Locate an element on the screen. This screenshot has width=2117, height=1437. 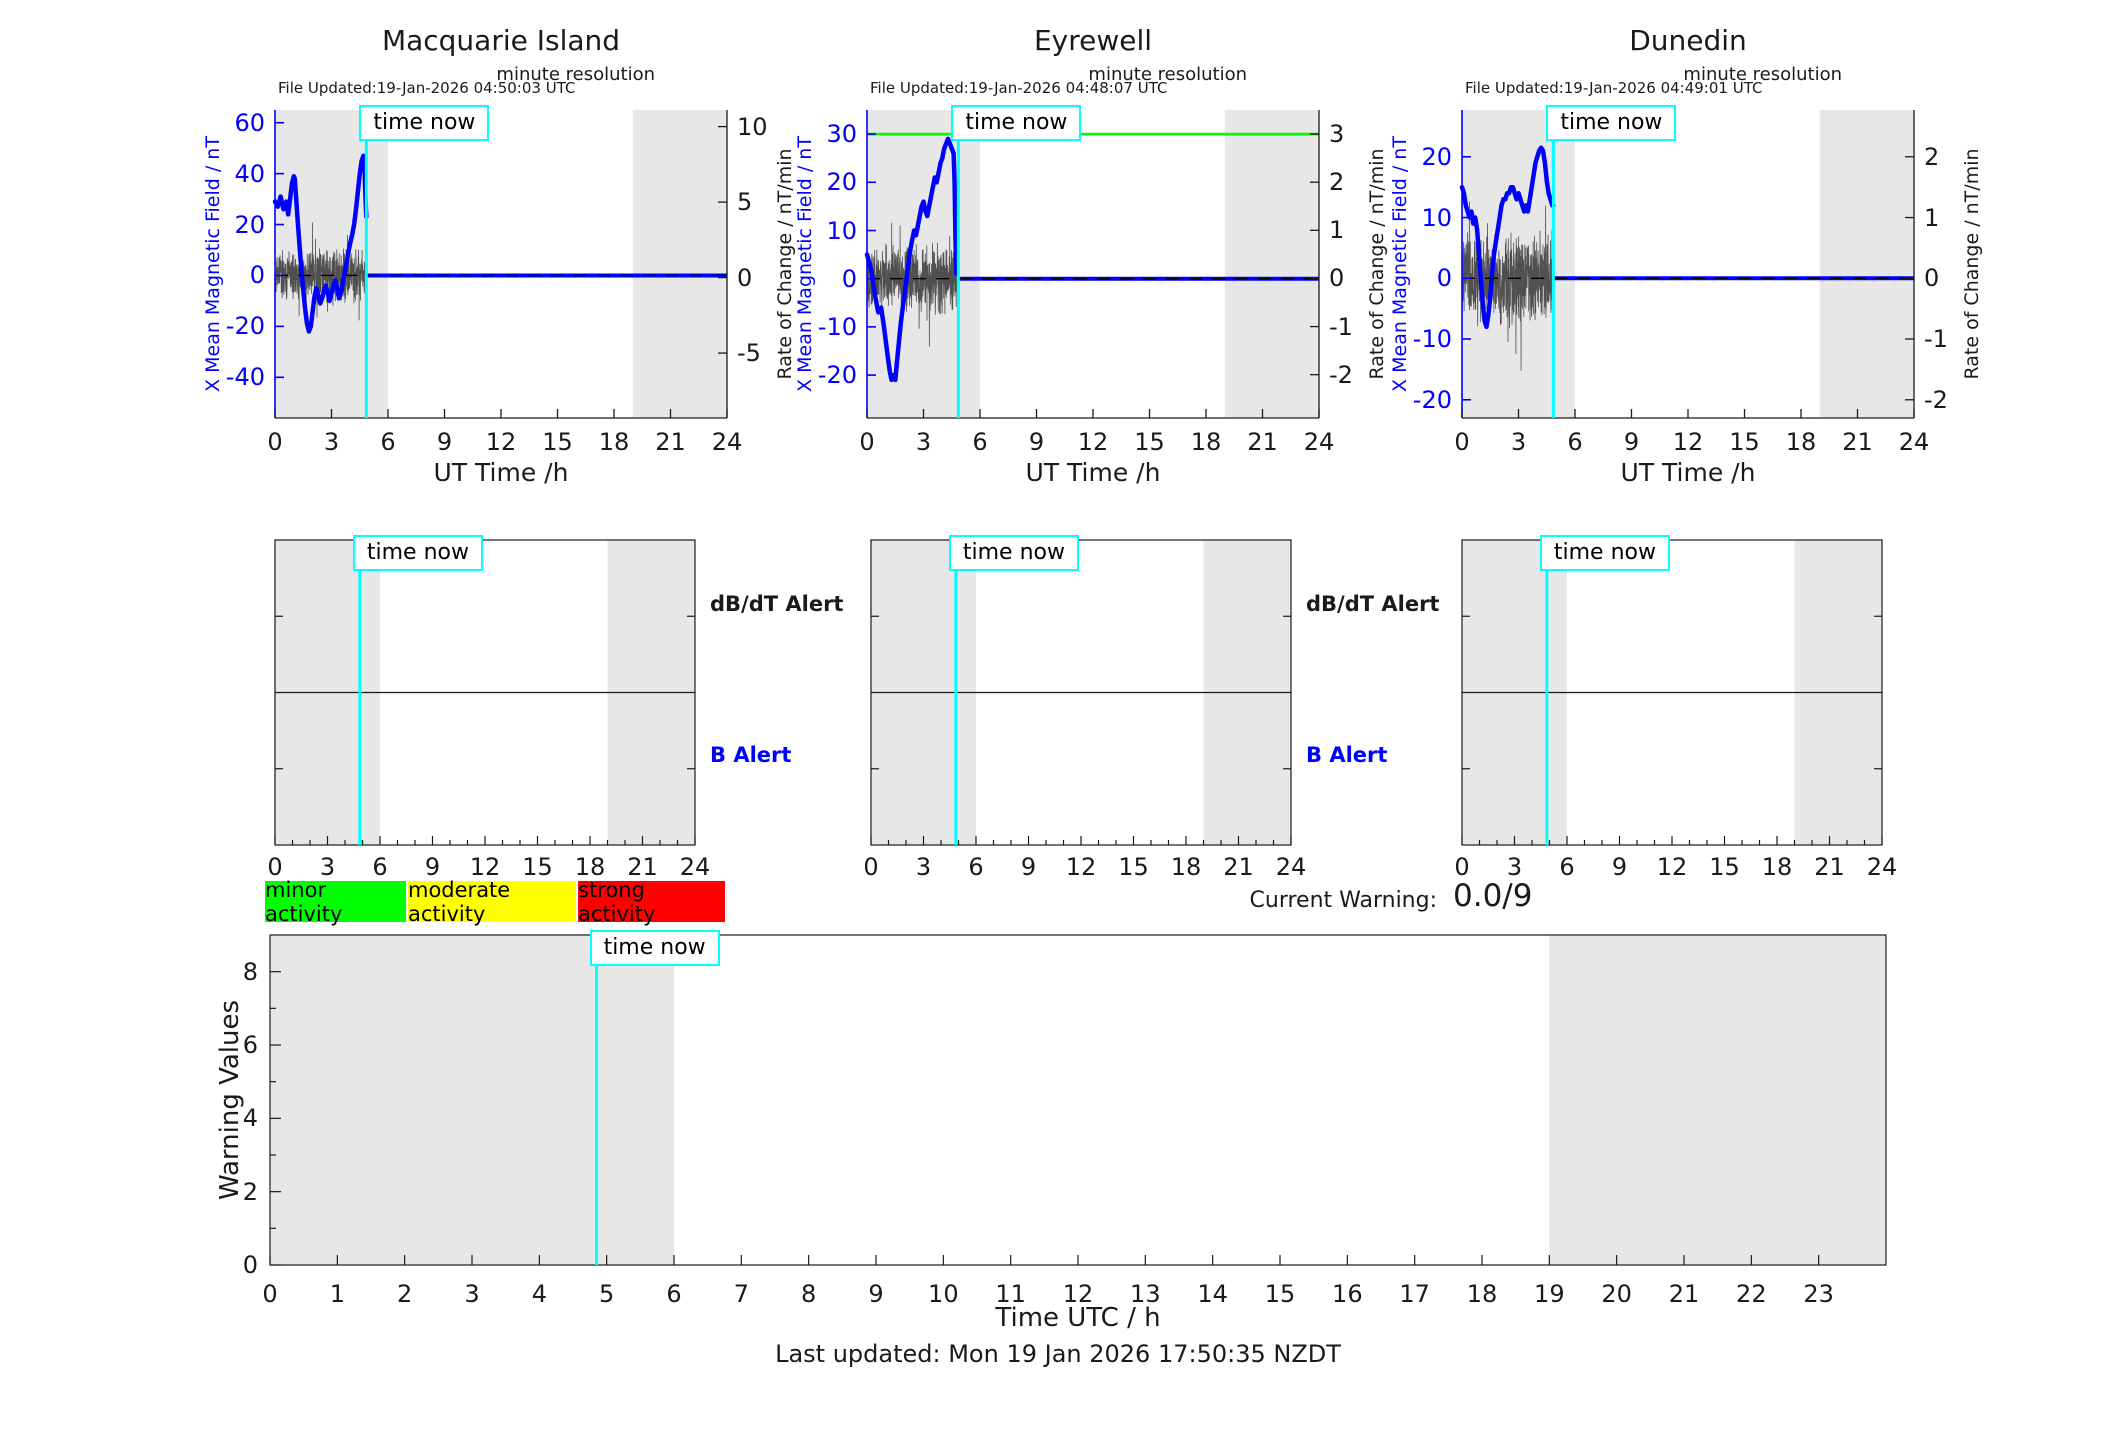
station-1-timenow-box: time now is located at coordinates (1016, 123).